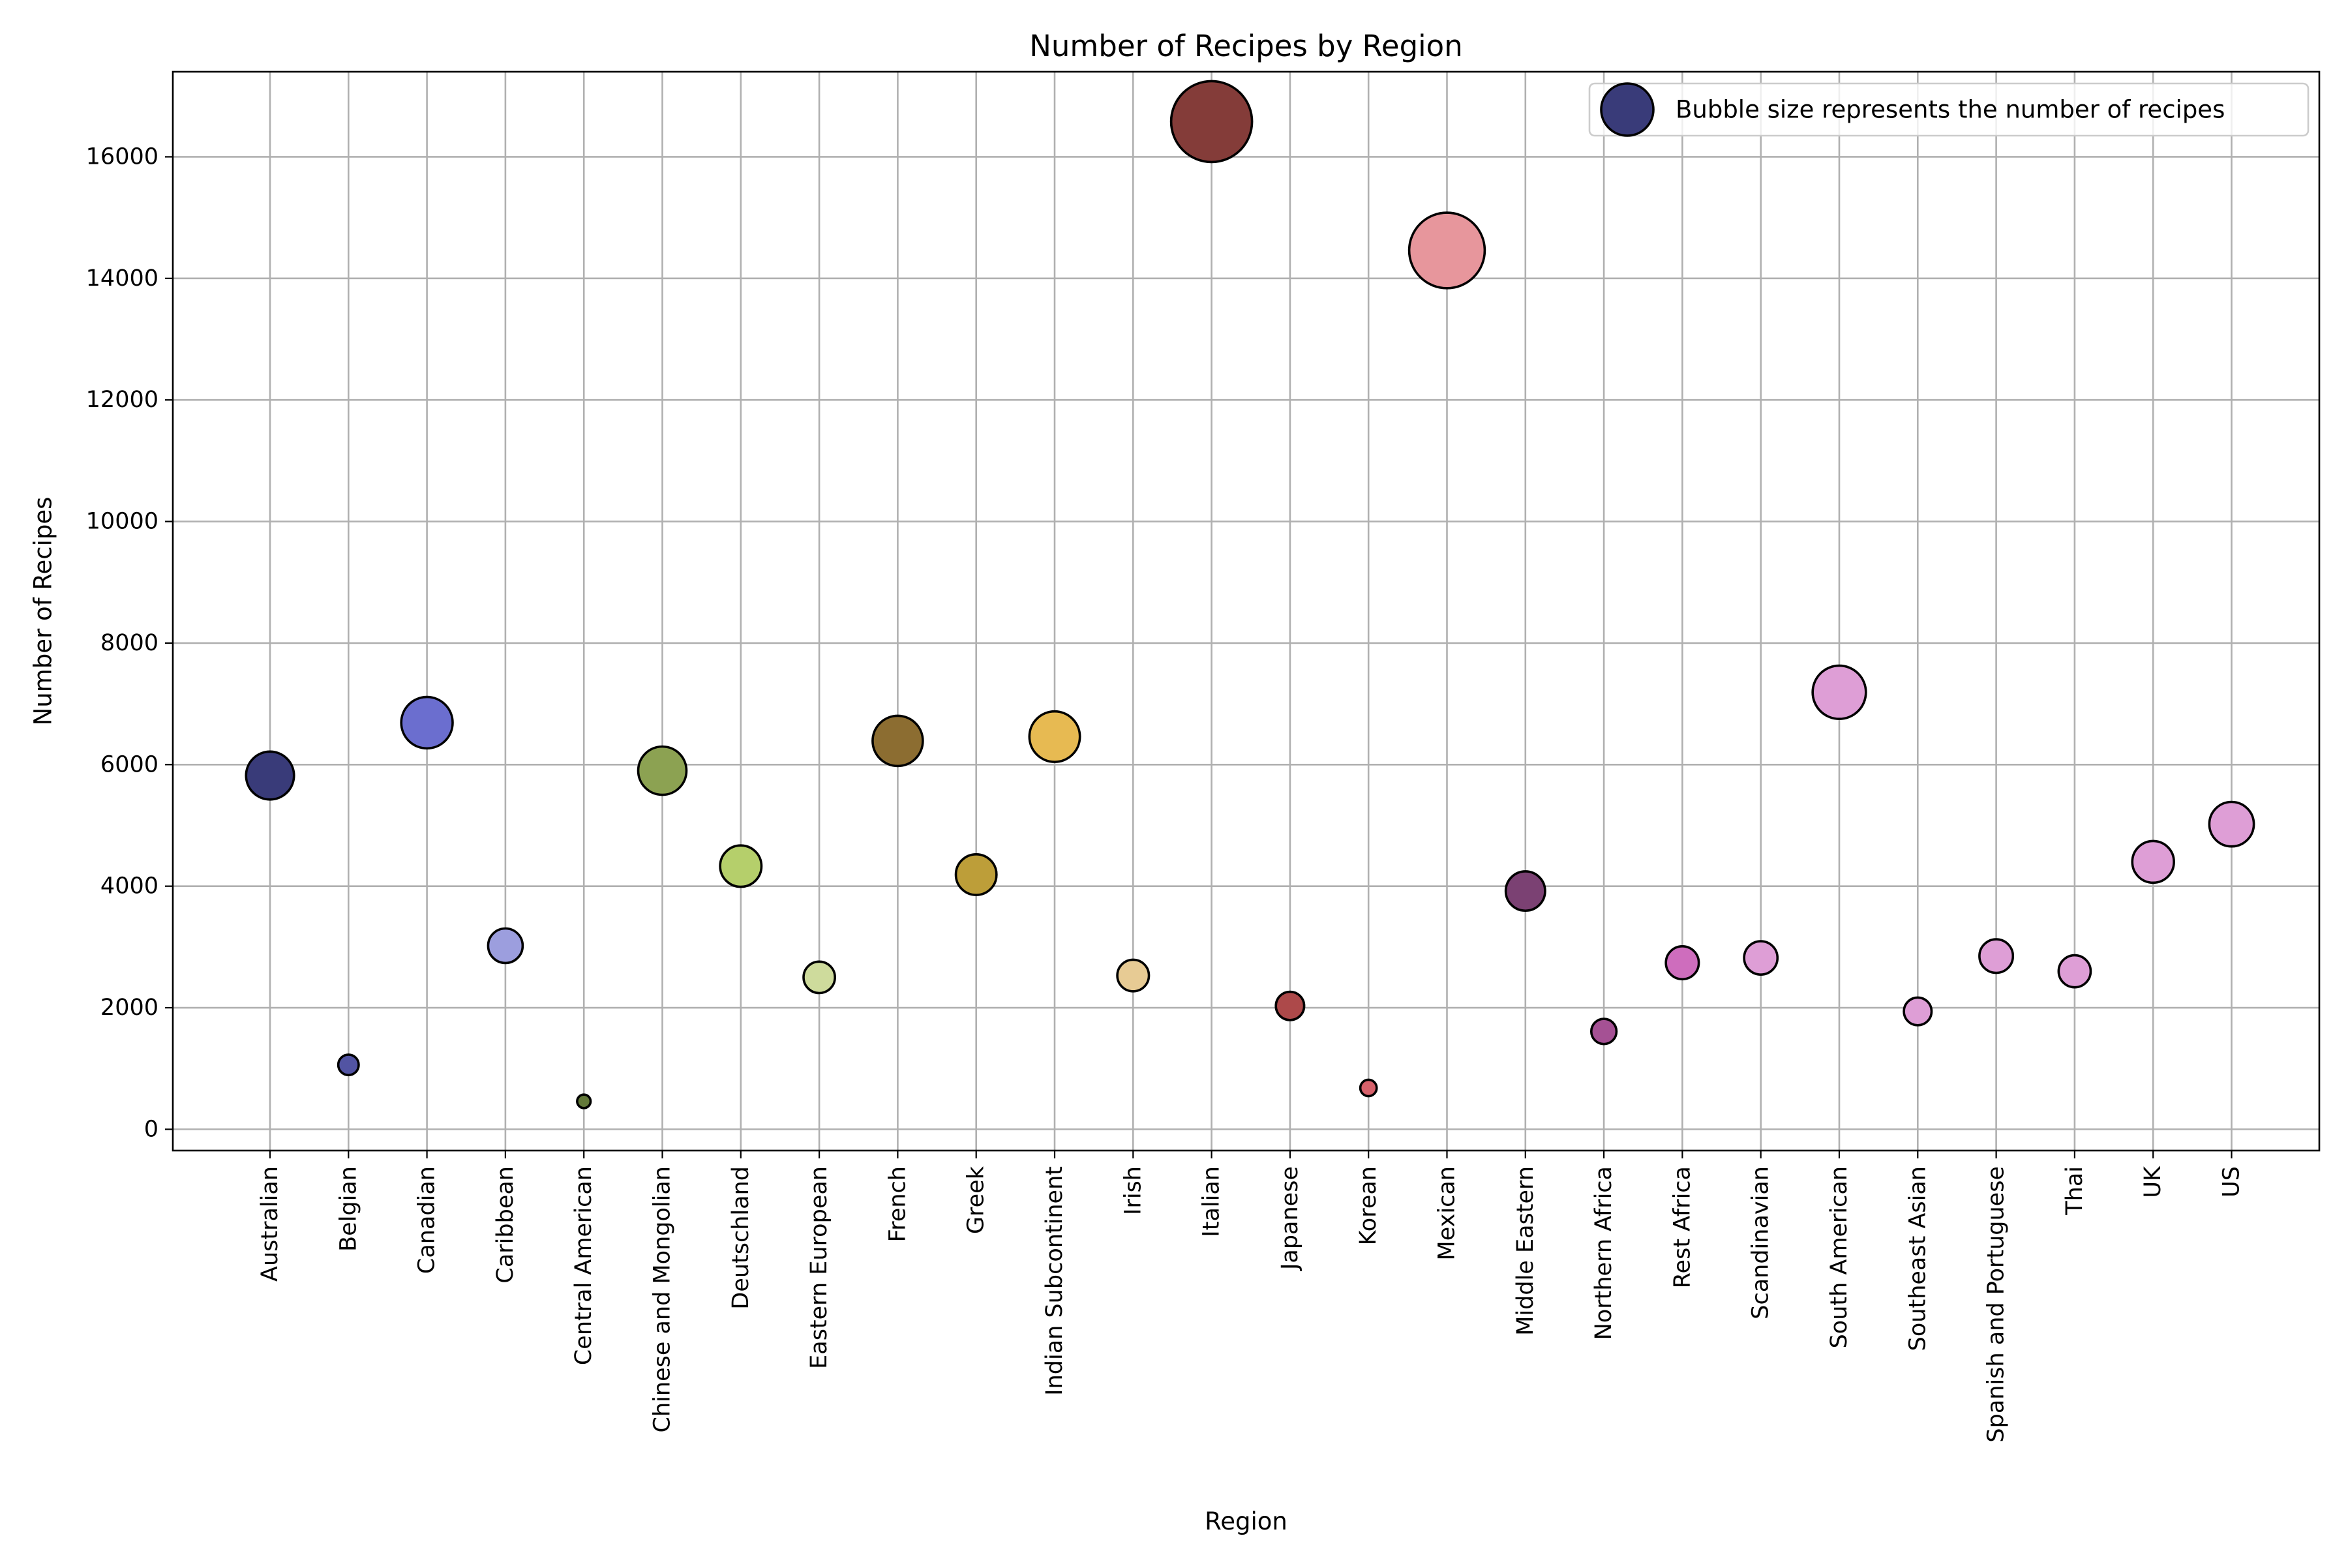 The width and height of the screenshot is (2348, 1568). Describe the element at coordinates (1526, 1251) in the screenshot. I see `x-tick-label: Middle Eastern` at that location.